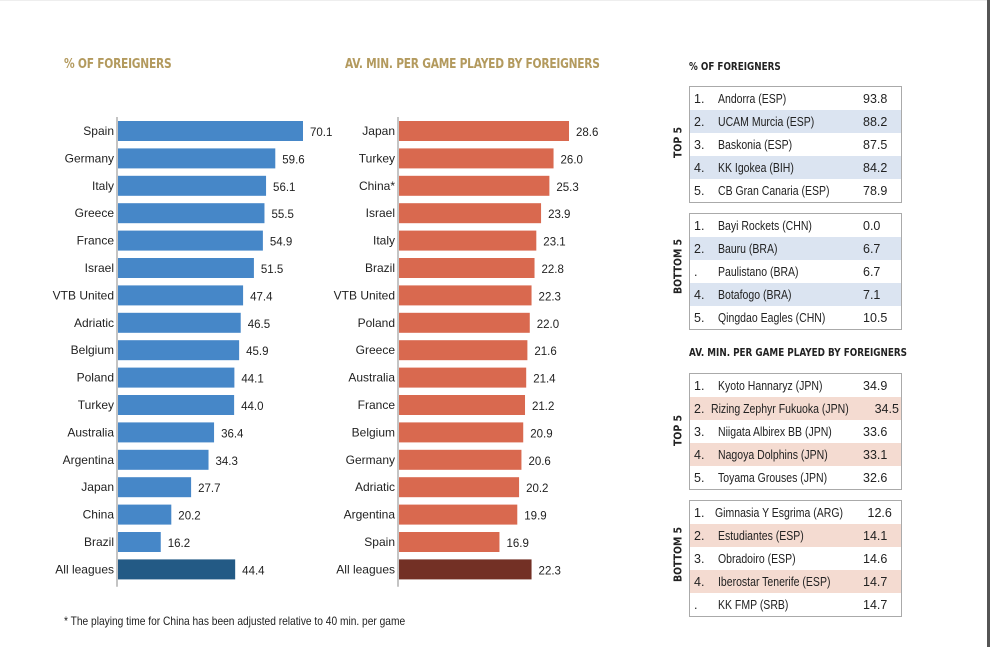 This screenshot has height=647, width=990. I want to click on value-label: 56.1, so click(284, 188).